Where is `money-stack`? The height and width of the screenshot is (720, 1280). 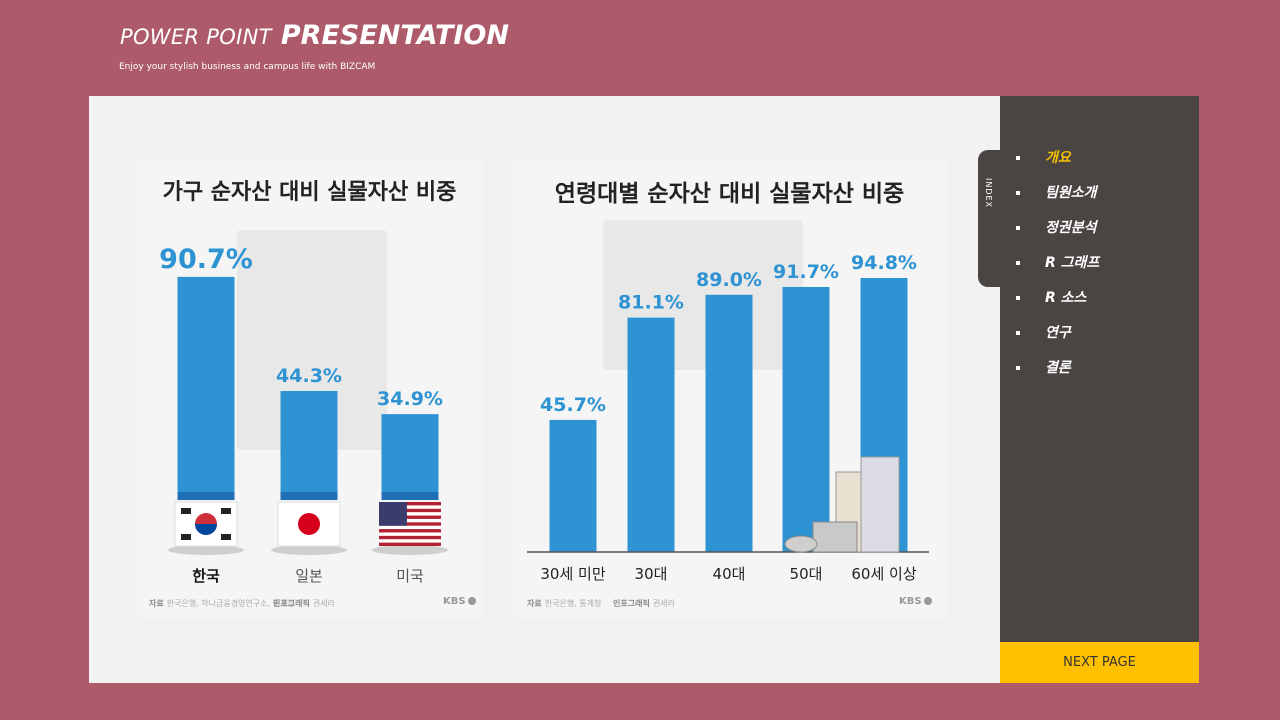
money-stack is located at coordinates (835, 537).